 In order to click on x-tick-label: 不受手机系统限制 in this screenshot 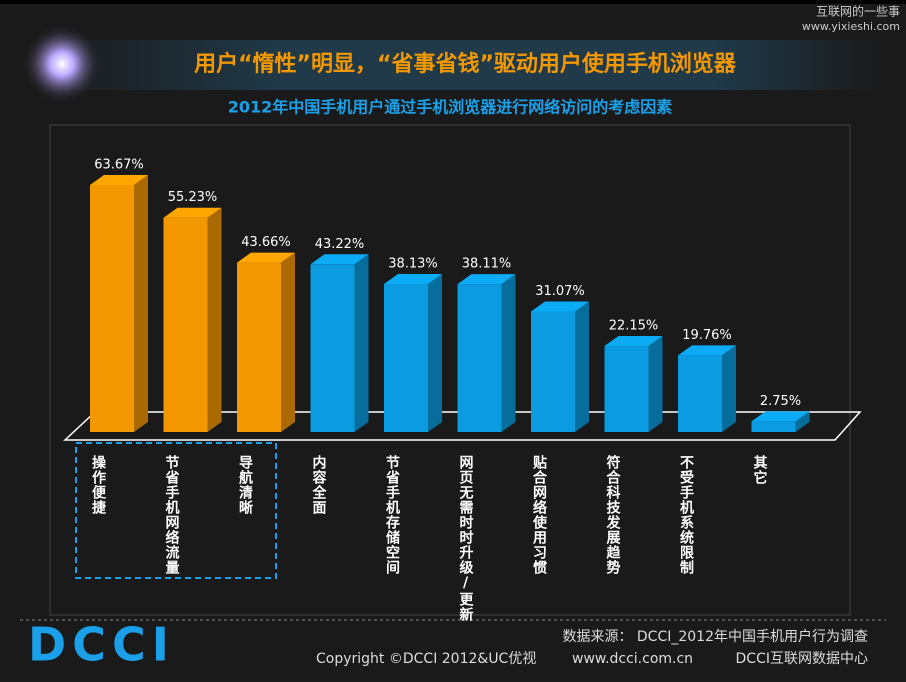, I will do `click(686, 515)`.